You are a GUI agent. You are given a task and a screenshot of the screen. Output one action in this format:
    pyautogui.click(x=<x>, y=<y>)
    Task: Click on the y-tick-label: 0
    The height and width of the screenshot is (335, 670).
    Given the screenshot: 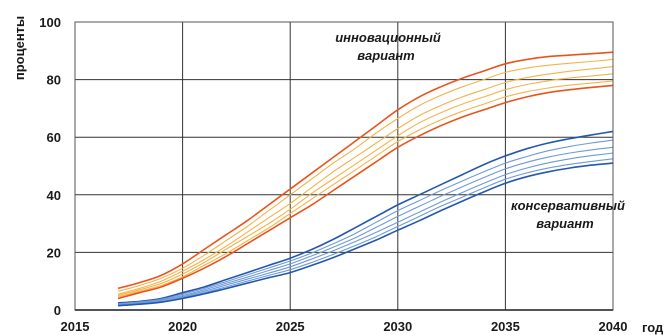 What is the action you would take?
    pyautogui.click(x=57, y=310)
    